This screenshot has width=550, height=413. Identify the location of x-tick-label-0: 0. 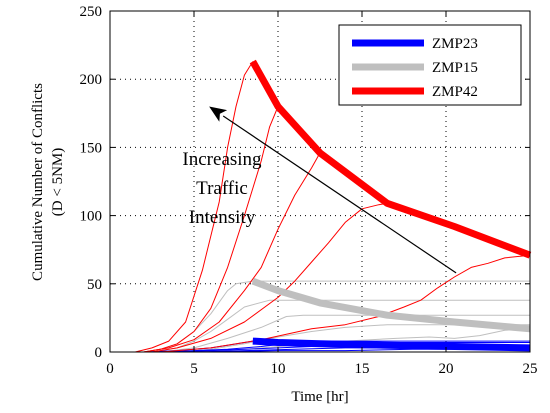
(110, 369).